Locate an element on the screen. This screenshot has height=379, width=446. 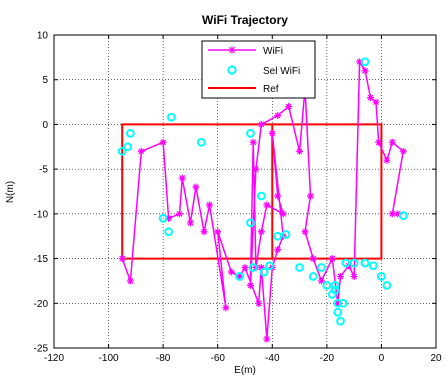
y-axis-label: N(m) is located at coordinates (10, 192).